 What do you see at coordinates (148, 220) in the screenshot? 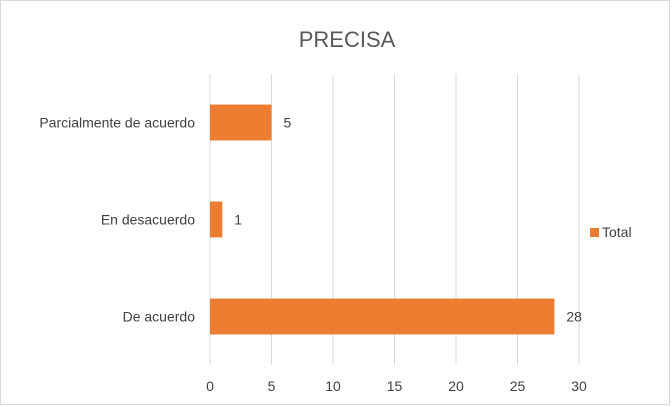
I see `category-label: En desacuerdo` at bounding box center [148, 220].